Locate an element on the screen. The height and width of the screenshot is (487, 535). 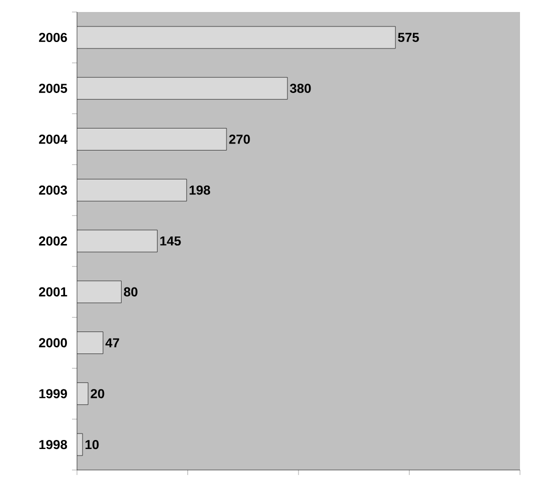
data-label: 80 is located at coordinates (131, 291).